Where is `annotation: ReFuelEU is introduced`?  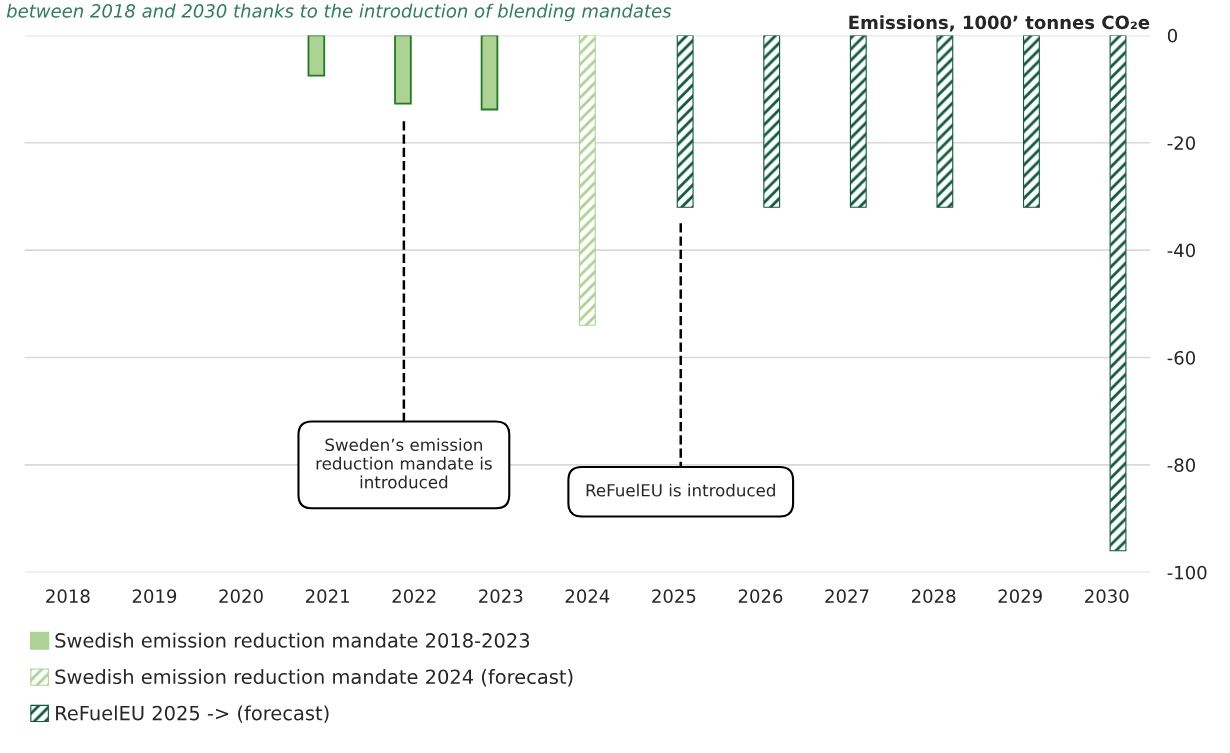
annotation: ReFuelEU is introduced is located at coordinates (680, 490).